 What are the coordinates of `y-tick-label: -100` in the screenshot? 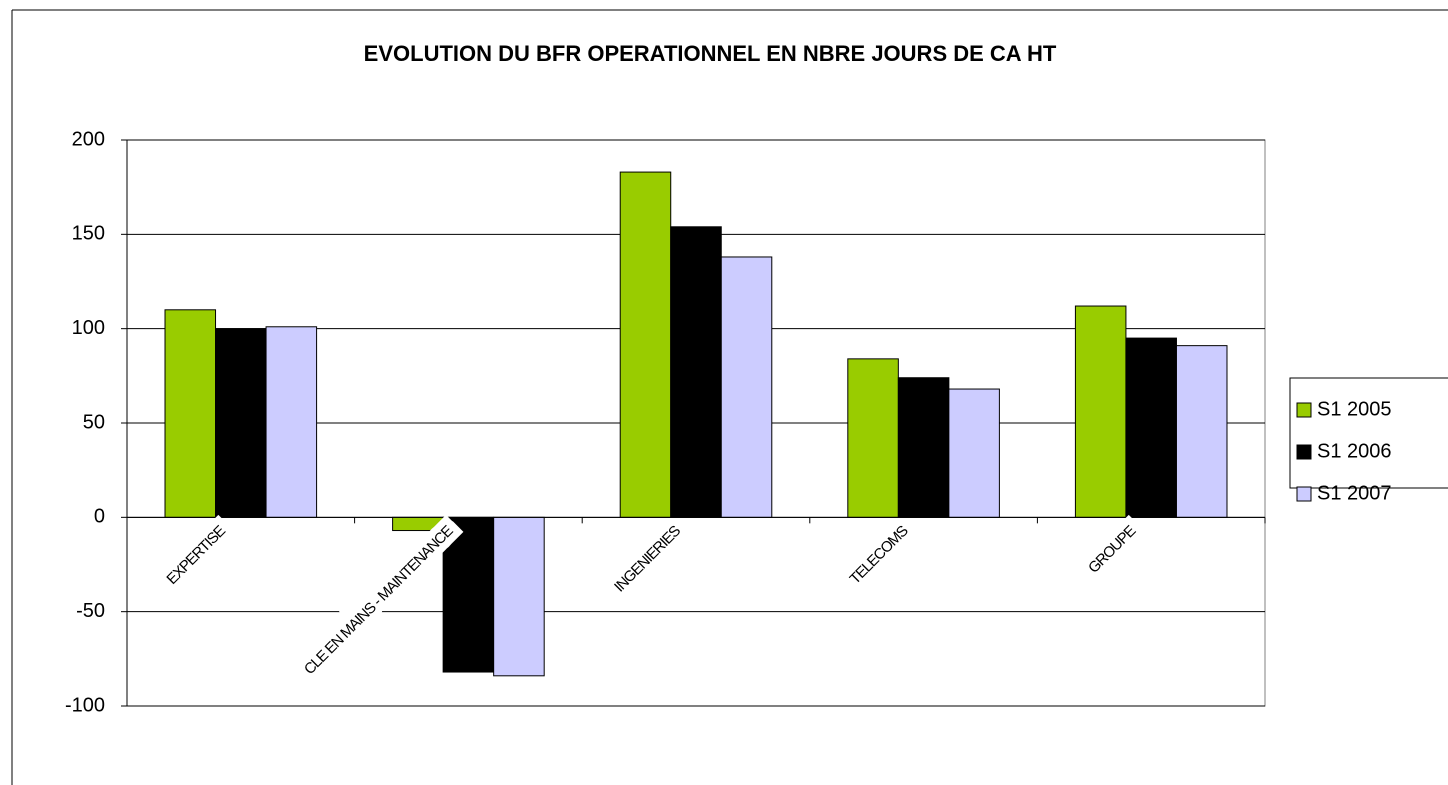 It's located at (85, 705).